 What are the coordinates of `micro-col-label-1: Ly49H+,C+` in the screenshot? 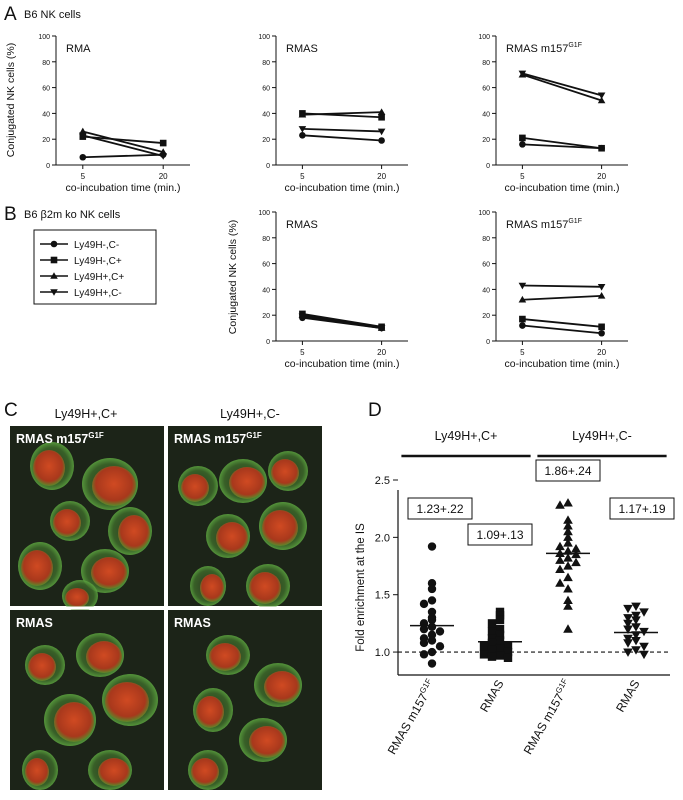 It's located at (86, 414).